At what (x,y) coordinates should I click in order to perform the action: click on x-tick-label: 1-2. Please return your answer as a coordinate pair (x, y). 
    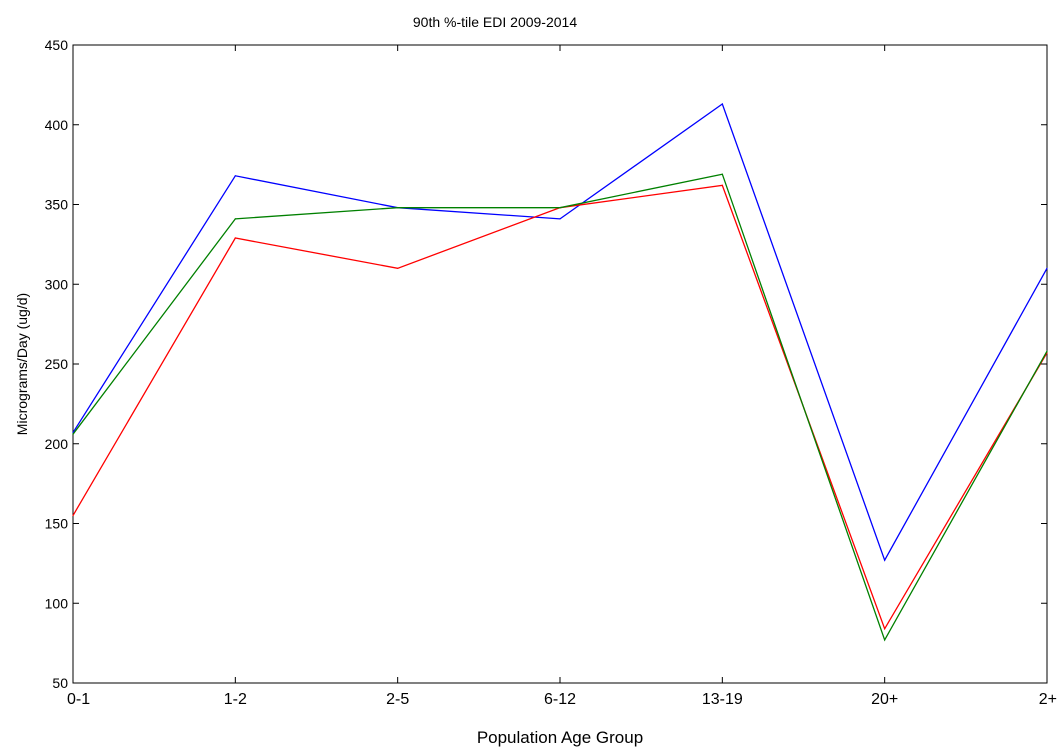
    Looking at the image, I should click on (235, 699).